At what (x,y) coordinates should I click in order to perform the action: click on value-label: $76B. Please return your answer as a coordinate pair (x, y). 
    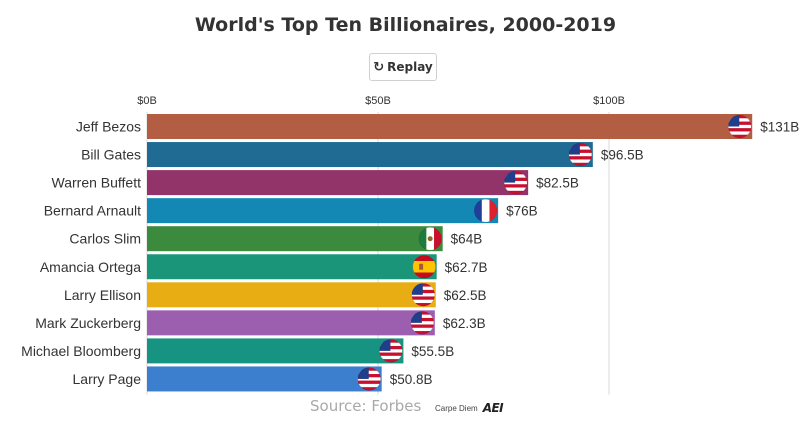
    Looking at the image, I should click on (522, 211).